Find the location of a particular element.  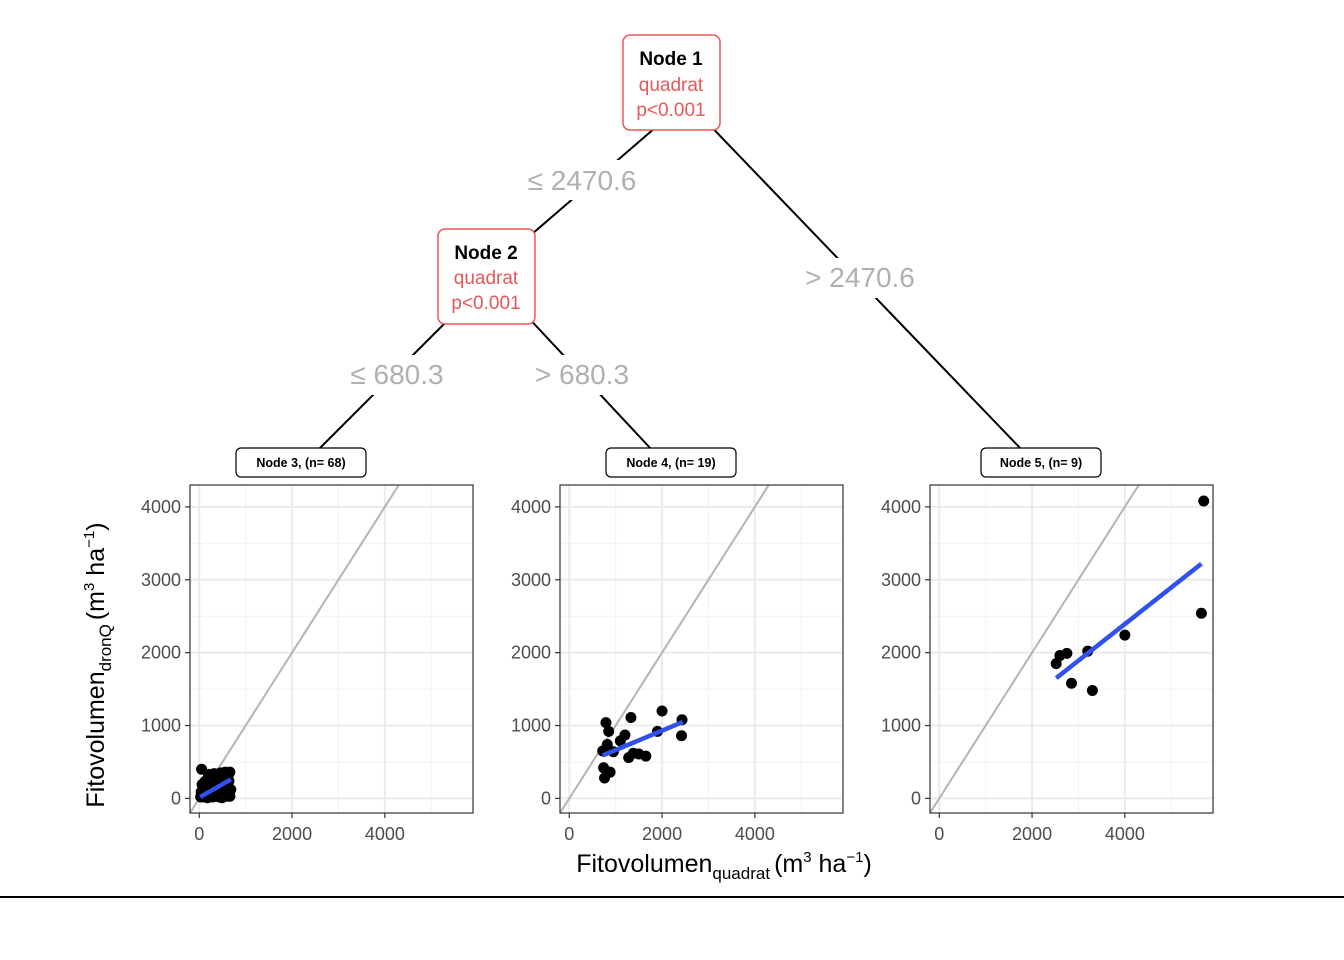

panel-title: Node 4, (n= 19) is located at coordinates (670, 463).